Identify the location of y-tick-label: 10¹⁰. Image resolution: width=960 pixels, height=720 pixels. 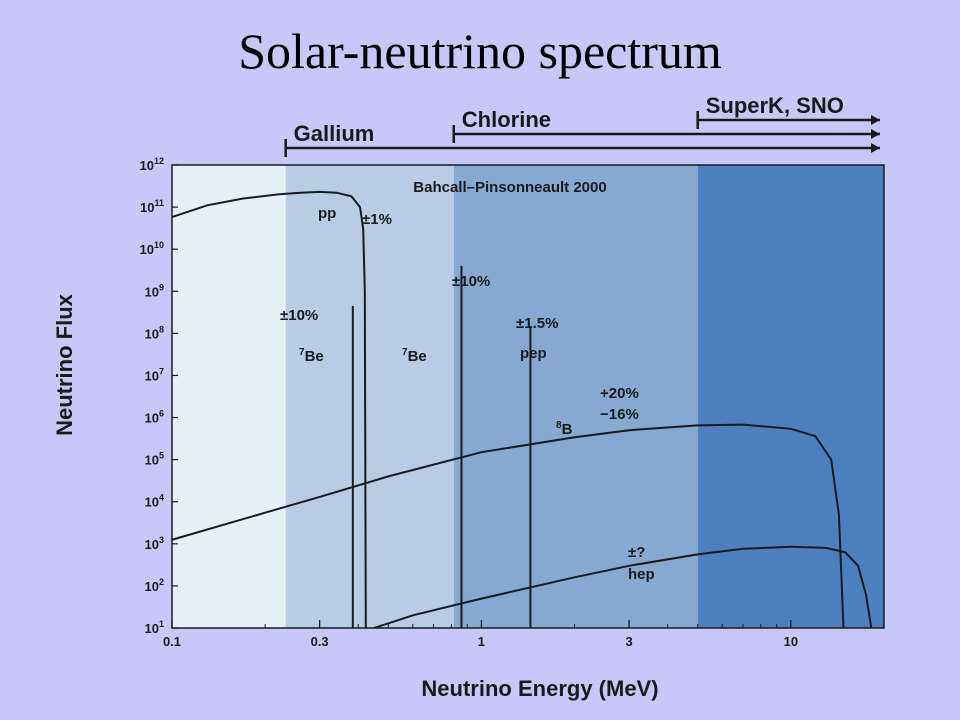
(152, 248).